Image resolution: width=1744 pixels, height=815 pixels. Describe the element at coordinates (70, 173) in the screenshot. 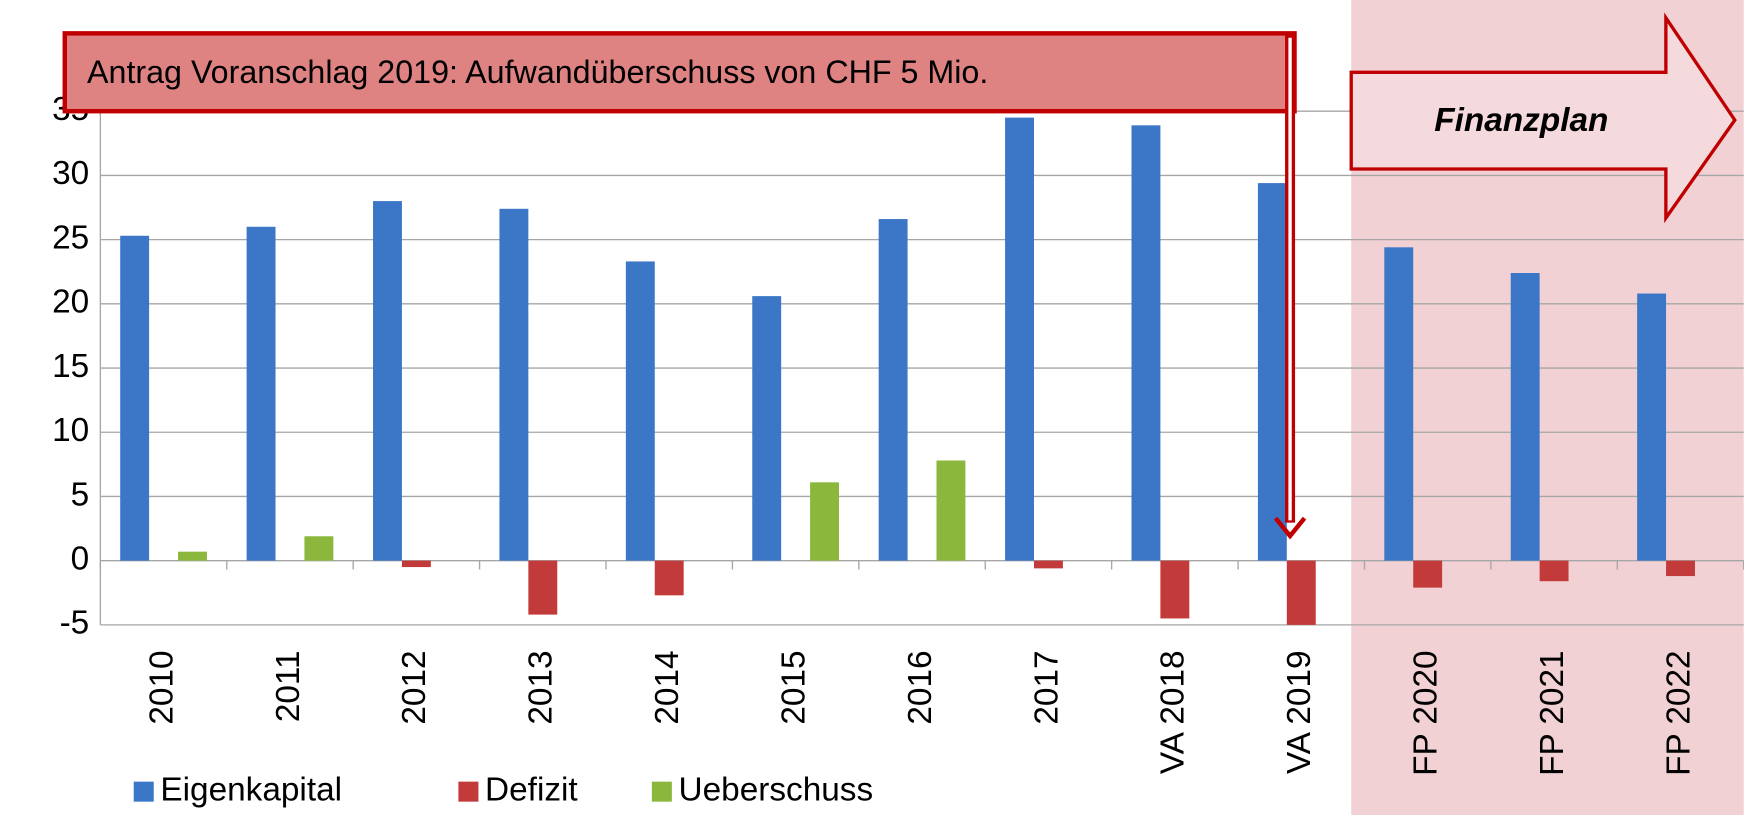

I see `y-tick-label: 30` at that location.